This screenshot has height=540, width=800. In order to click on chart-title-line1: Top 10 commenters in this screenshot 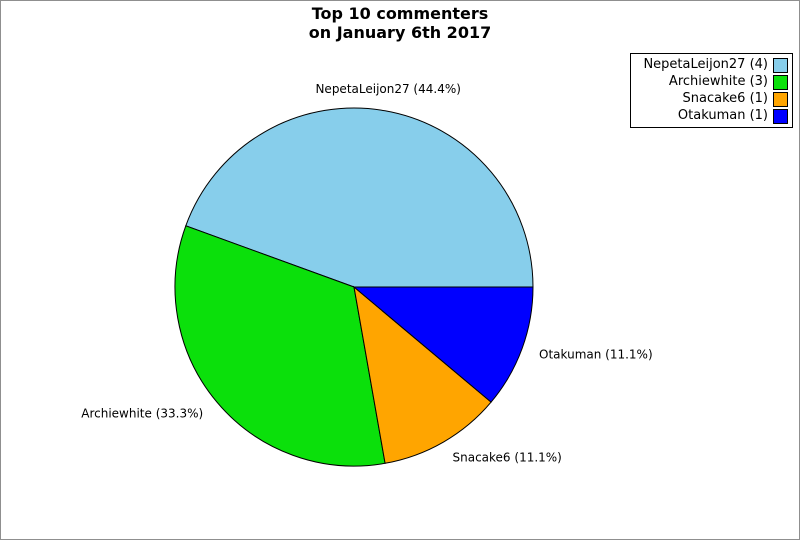, I will do `click(400, 13)`.